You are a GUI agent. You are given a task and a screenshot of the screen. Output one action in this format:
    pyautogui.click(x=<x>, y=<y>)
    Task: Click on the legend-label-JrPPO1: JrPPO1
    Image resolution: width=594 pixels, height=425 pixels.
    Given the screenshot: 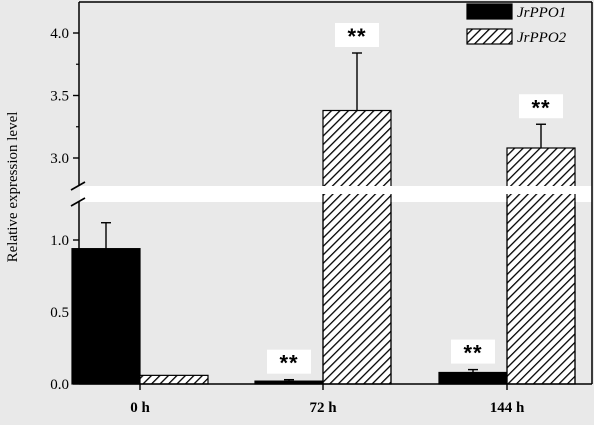 What is the action you would take?
    pyautogui.click(x=541, y=13)
    